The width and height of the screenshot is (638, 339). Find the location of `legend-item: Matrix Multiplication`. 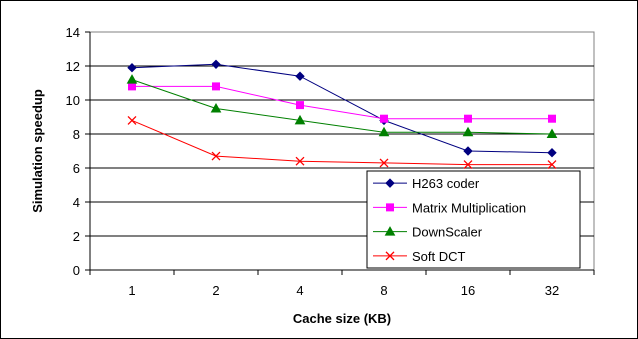

legend-item: Matrix Multiplication is located at coordinates (449, 207).